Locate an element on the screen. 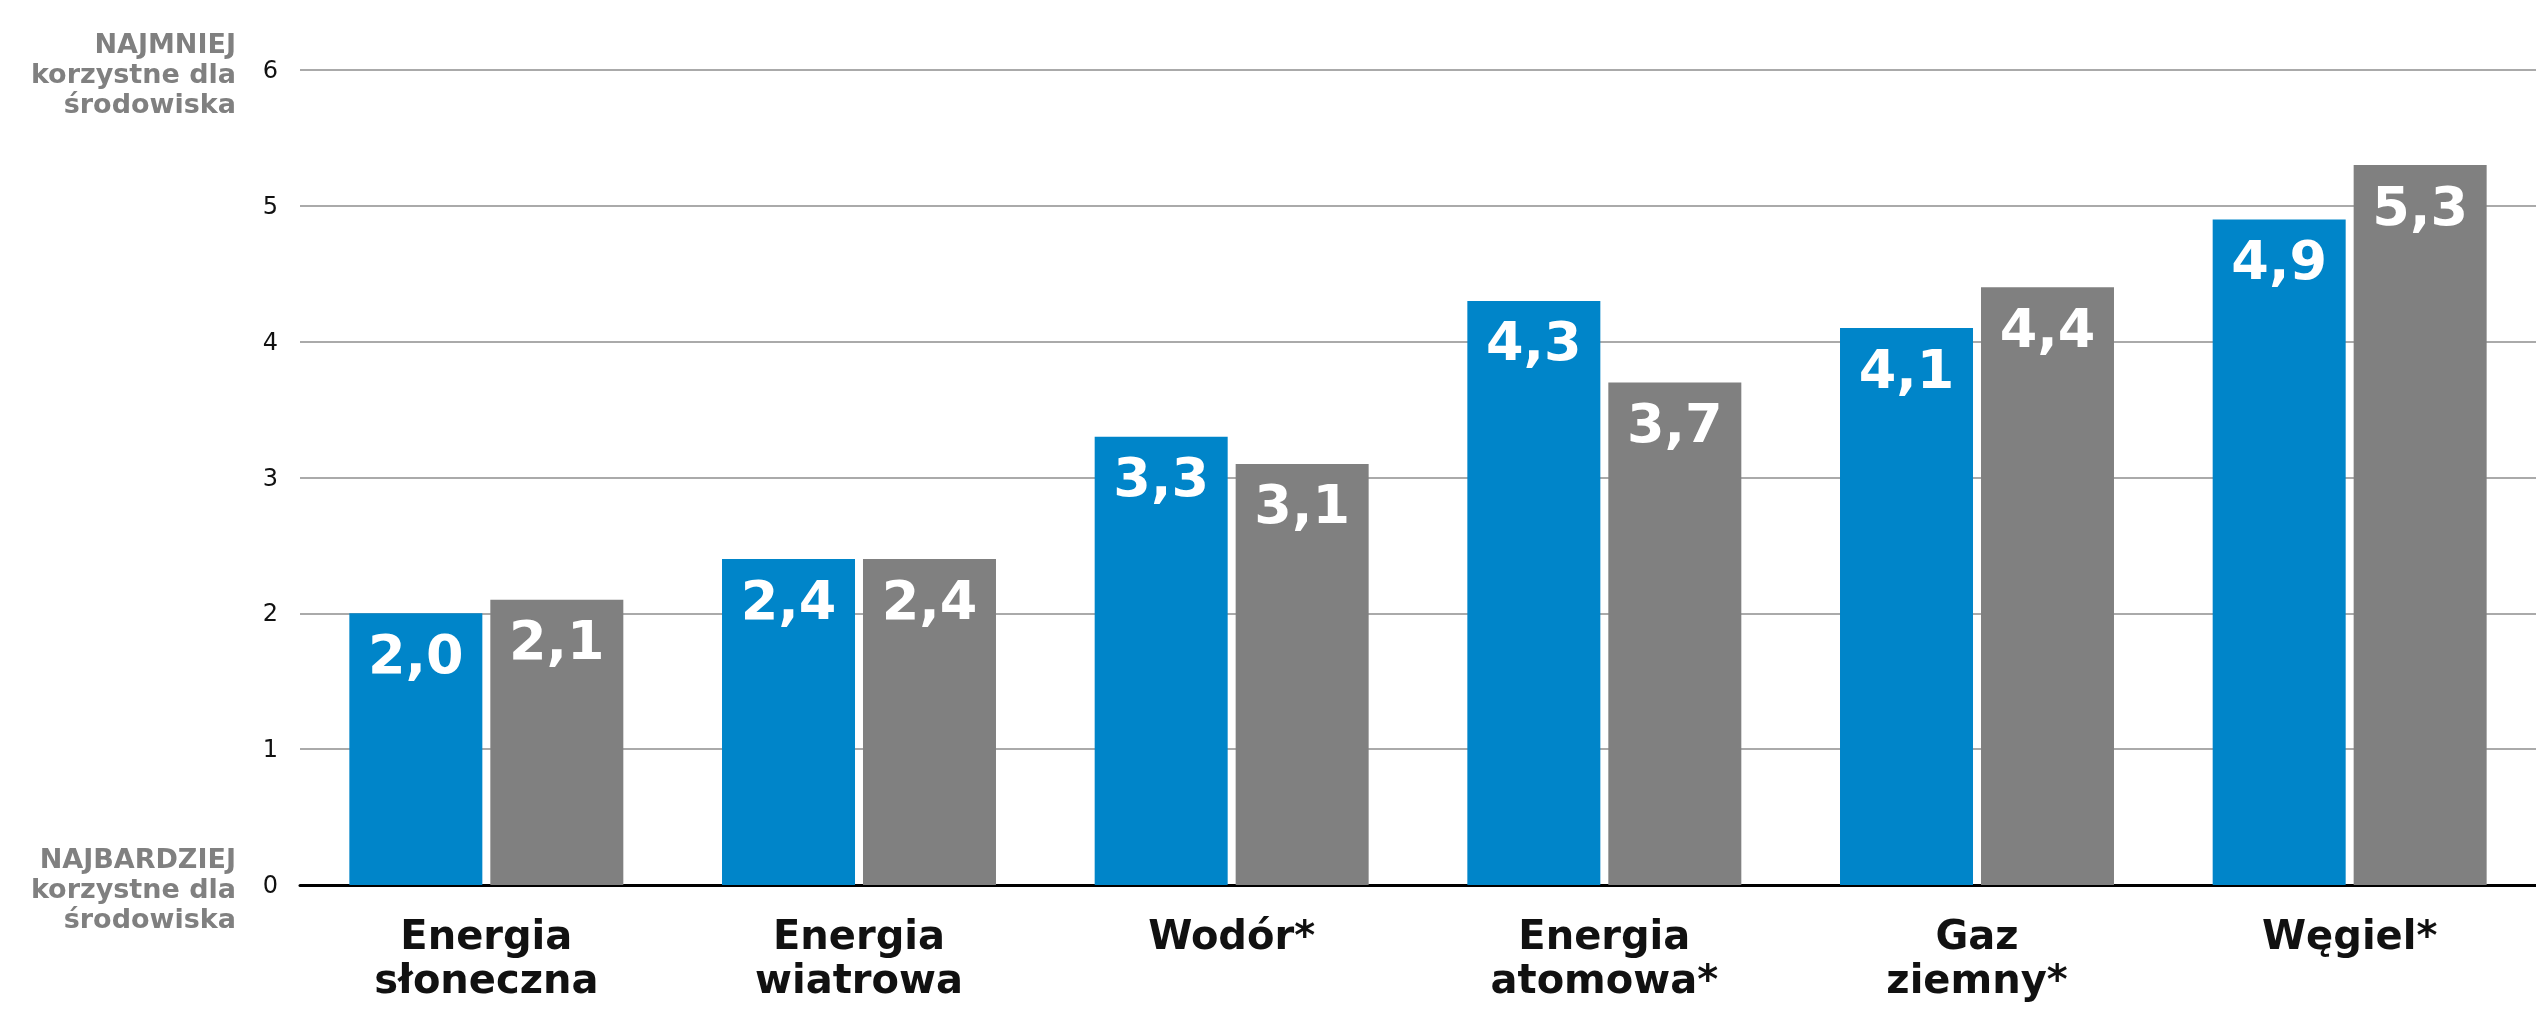  data-label: 4,3 is located at coordinates (1534, 342).